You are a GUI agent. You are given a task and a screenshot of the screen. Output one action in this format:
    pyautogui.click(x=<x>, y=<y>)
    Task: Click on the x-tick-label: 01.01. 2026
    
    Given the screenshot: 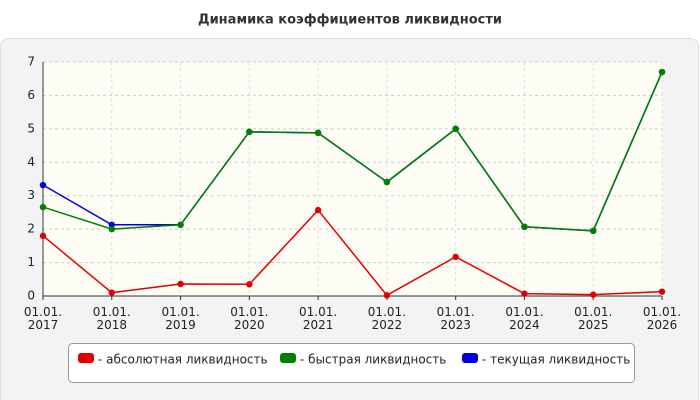 What is the action you would take?
    pyautogui.click(x=662, y=318)
    